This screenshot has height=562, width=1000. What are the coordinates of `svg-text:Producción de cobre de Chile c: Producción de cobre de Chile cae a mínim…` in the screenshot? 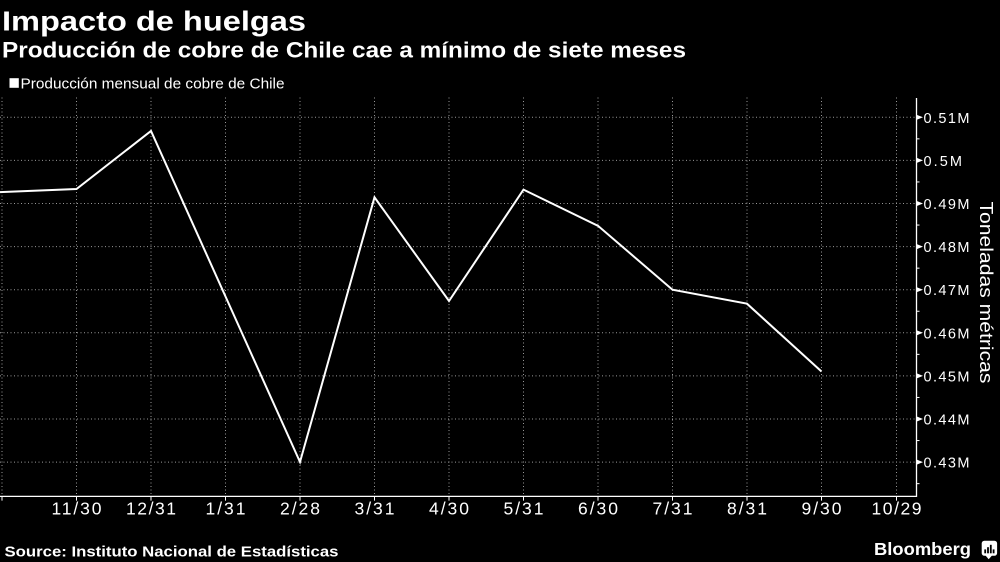 It's located at (344, 50).